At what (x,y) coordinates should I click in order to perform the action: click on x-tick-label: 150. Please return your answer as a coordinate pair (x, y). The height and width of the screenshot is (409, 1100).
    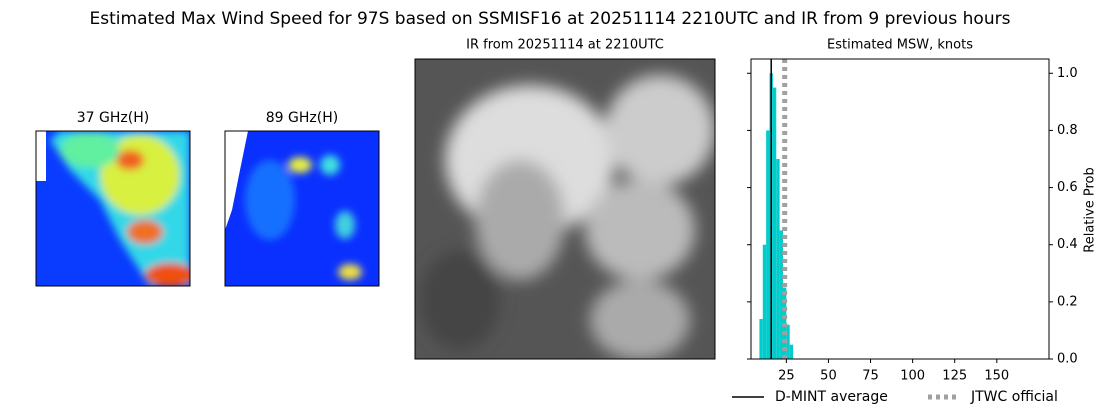
    Looking at the image, I should click on (996, 376).